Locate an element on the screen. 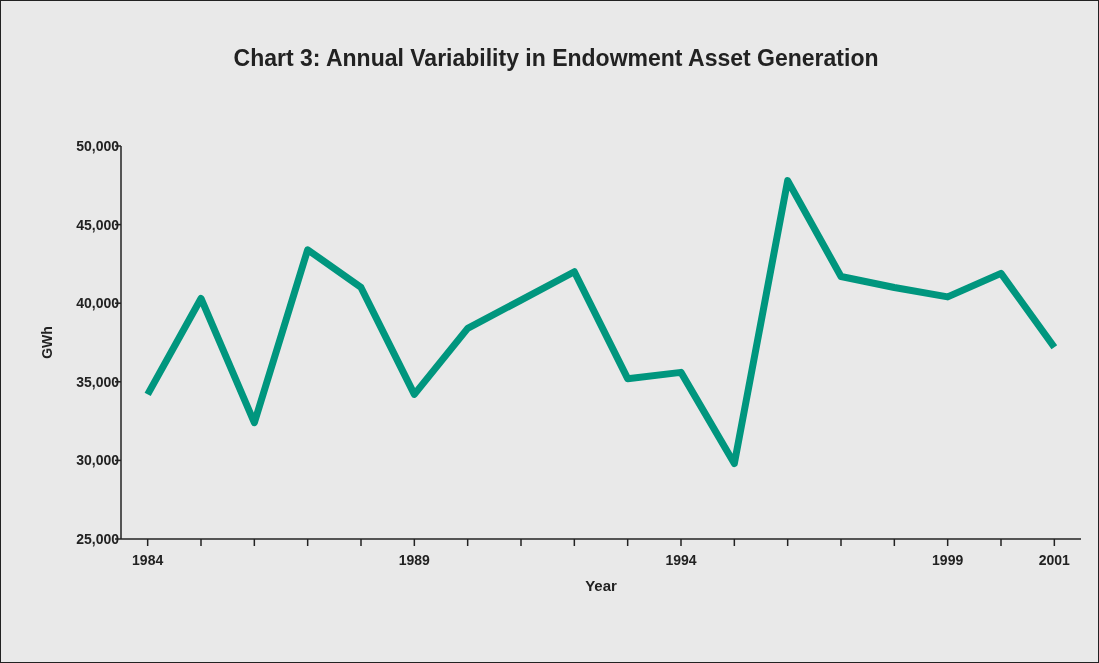 This screenshot has height=663, width=1099. y-tick-label: 35,000 is located at coordinates (98, 381).